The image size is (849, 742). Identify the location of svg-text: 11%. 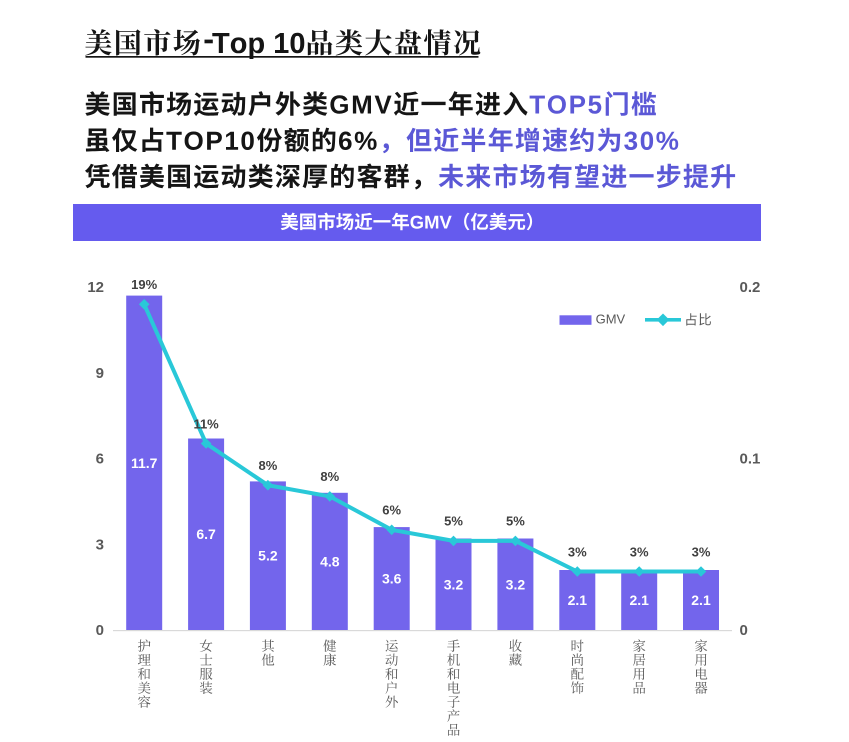
(206, 423).